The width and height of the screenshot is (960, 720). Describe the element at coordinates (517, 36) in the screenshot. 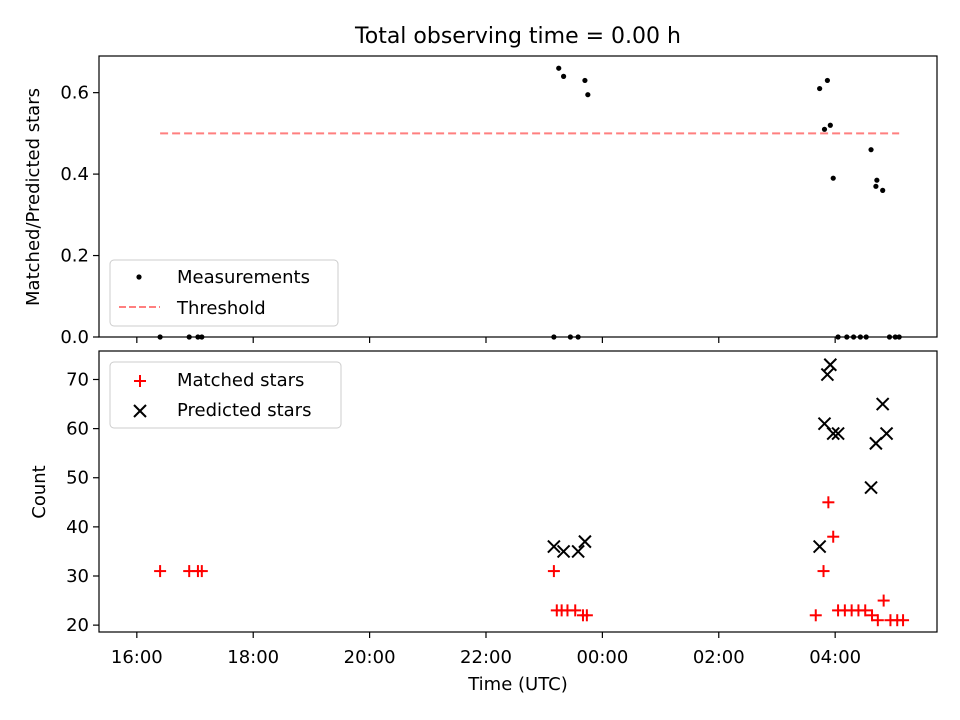

I see `figure-title: Total observing time = 0.00 h` at that location.